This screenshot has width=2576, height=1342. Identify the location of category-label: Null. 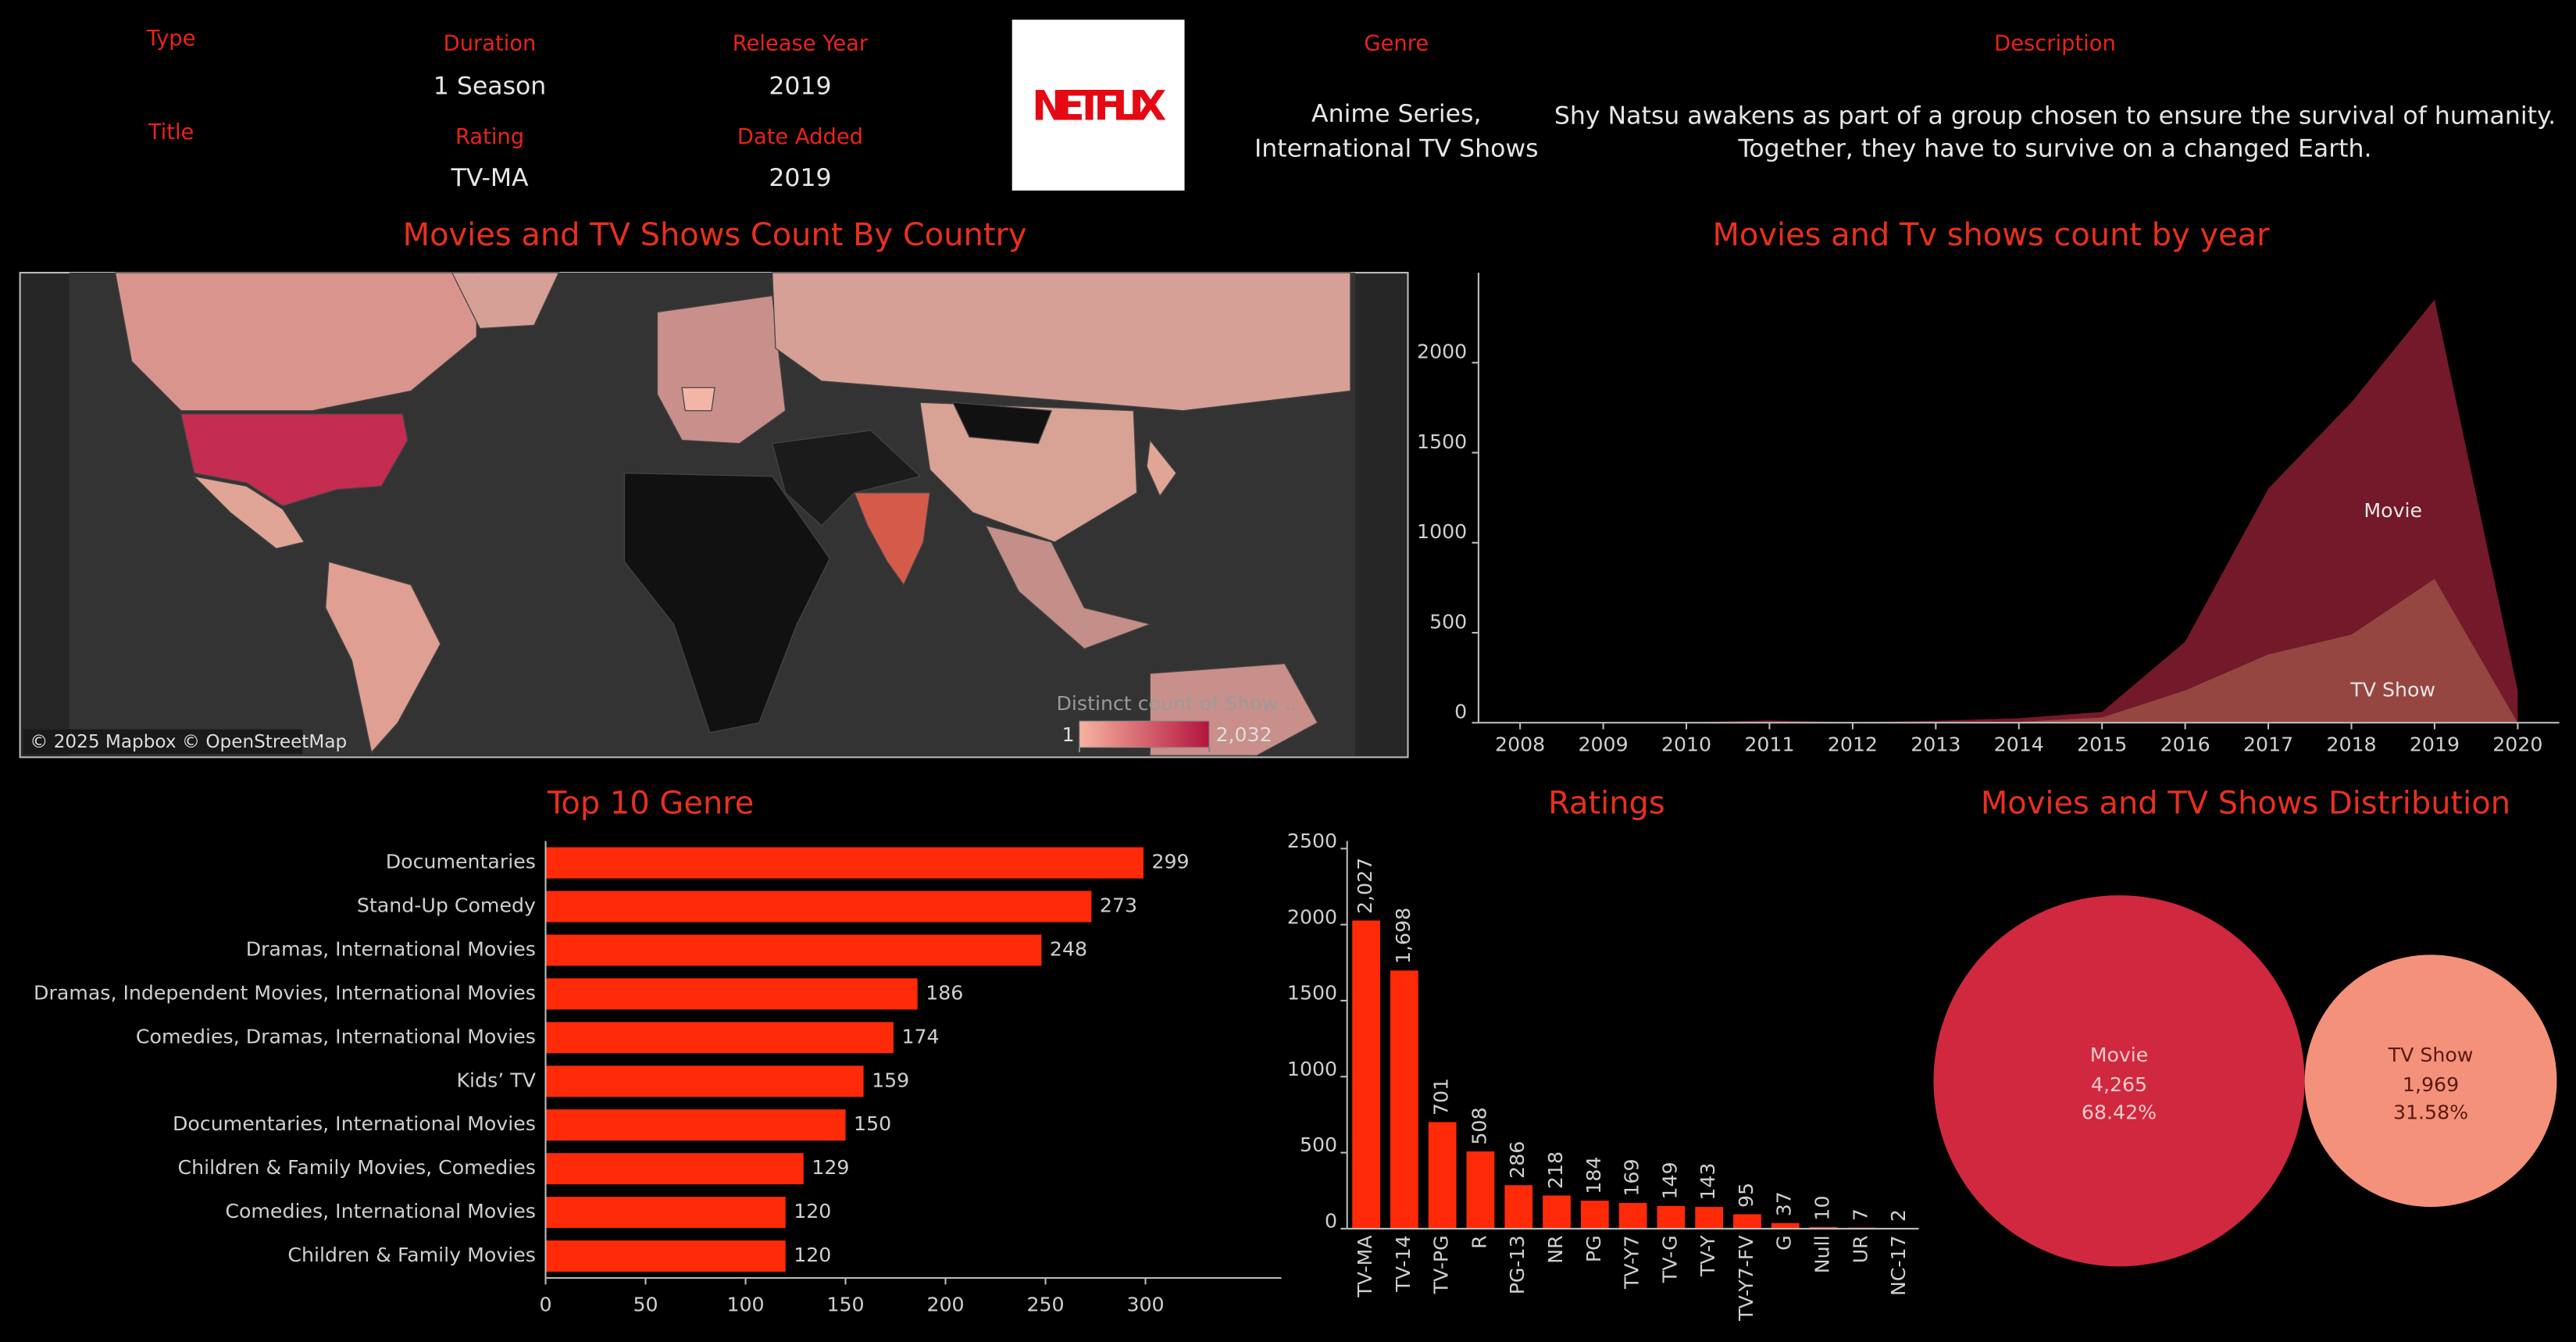
(1822, 1254).